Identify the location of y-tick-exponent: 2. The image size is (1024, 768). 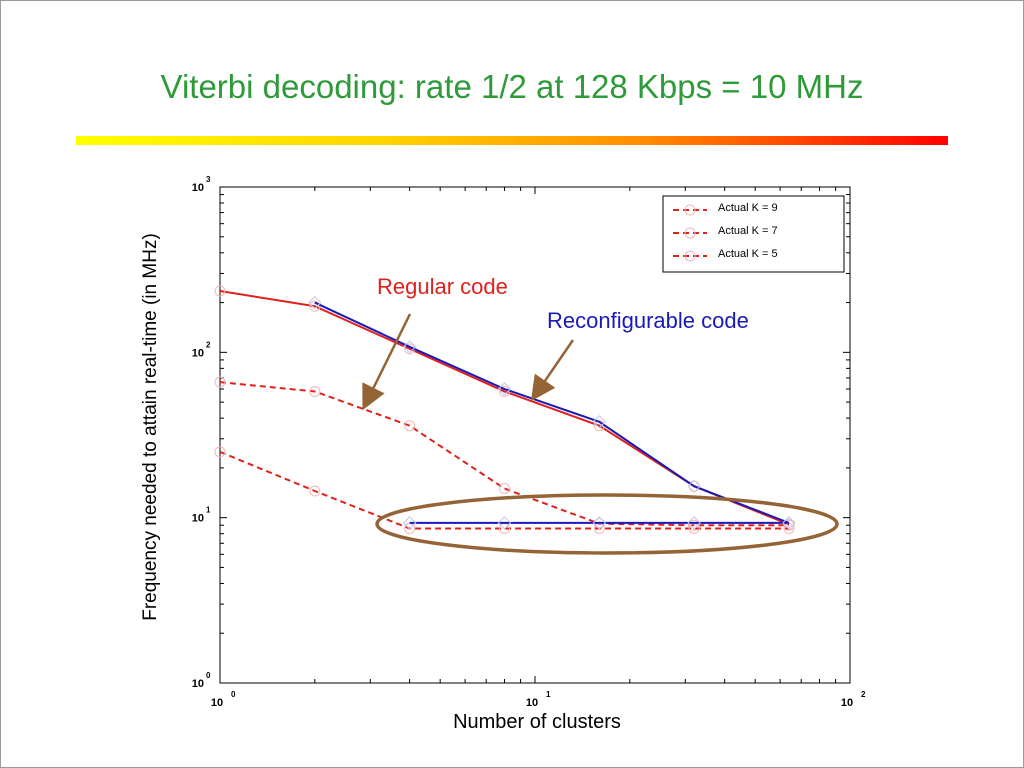
(208, 344).